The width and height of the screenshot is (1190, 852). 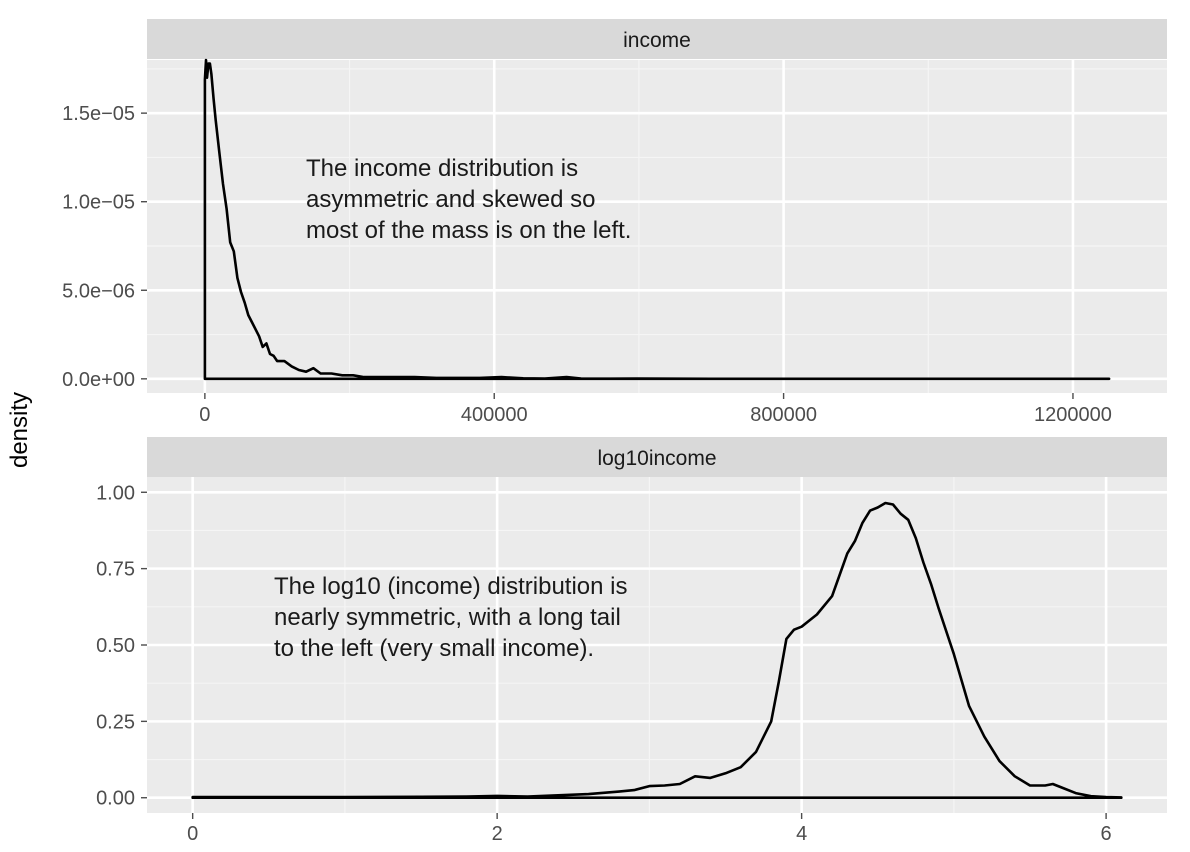 I want to click on y-tick-label: 5.0e−06, so click(x=98, y=291).